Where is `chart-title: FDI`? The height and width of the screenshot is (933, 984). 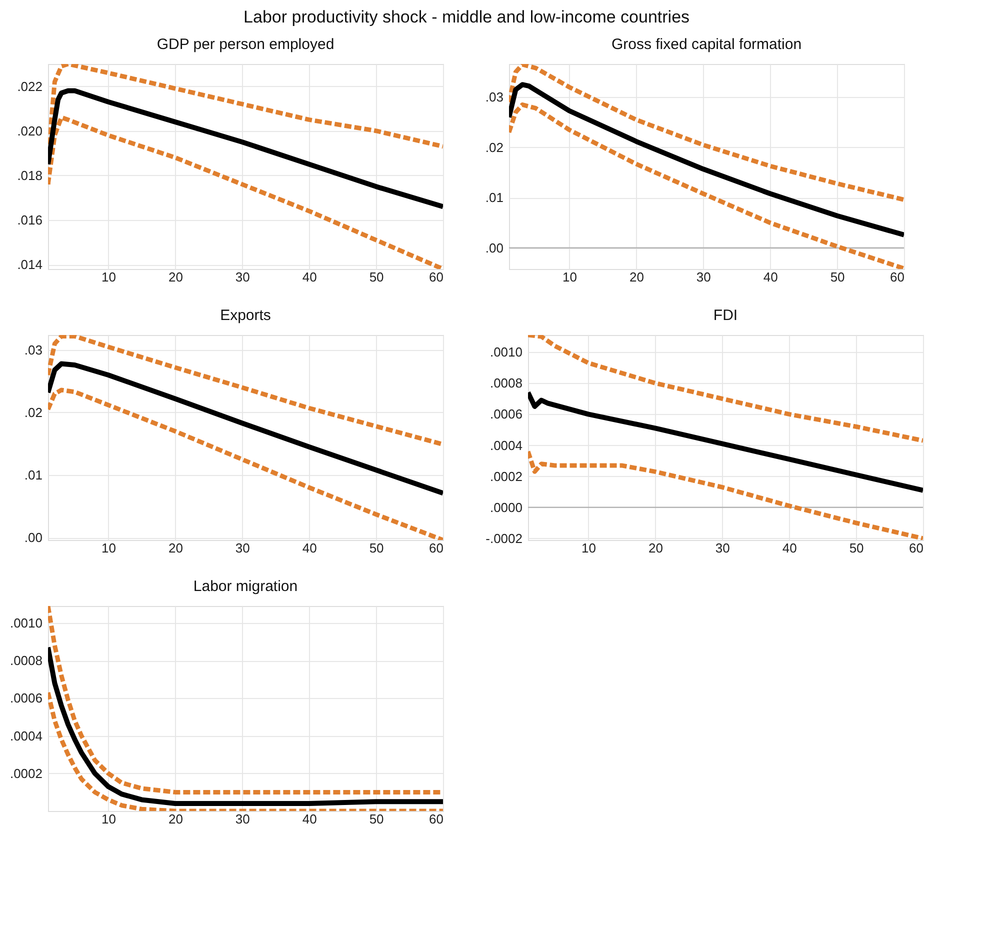
chart-title: FDI is located at coordinates (725, 315).